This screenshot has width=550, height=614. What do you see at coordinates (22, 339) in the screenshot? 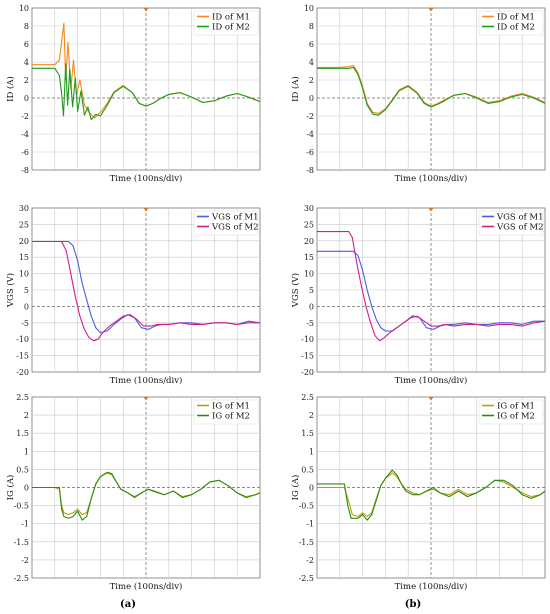
I see `y-tick-label: -10` at bounding box center [22, 339].